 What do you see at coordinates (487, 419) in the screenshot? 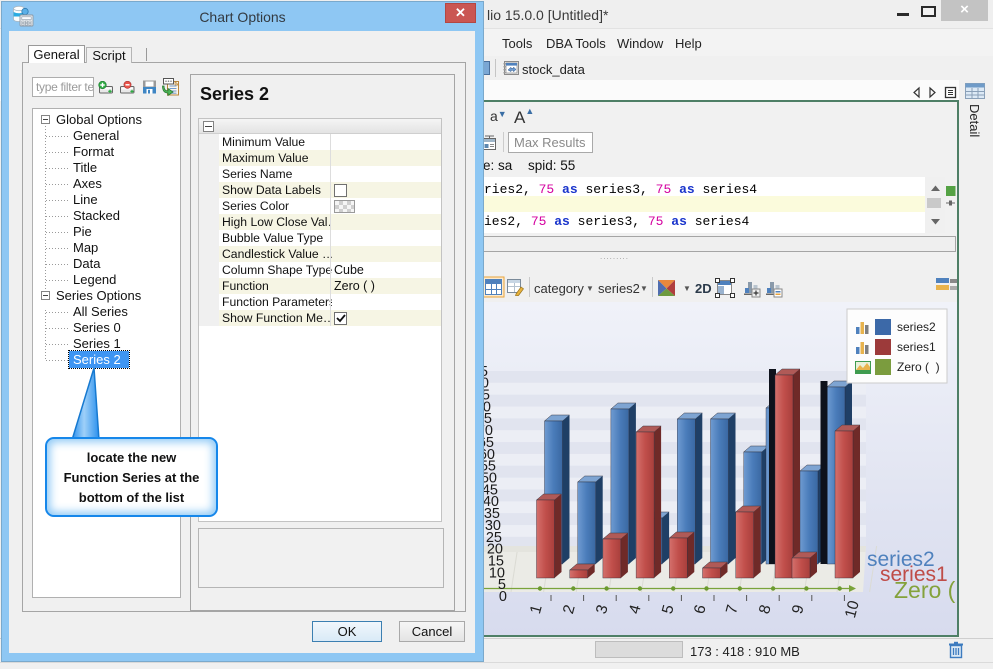
I see `svg-text: 75` at bounding box center [487, 419].